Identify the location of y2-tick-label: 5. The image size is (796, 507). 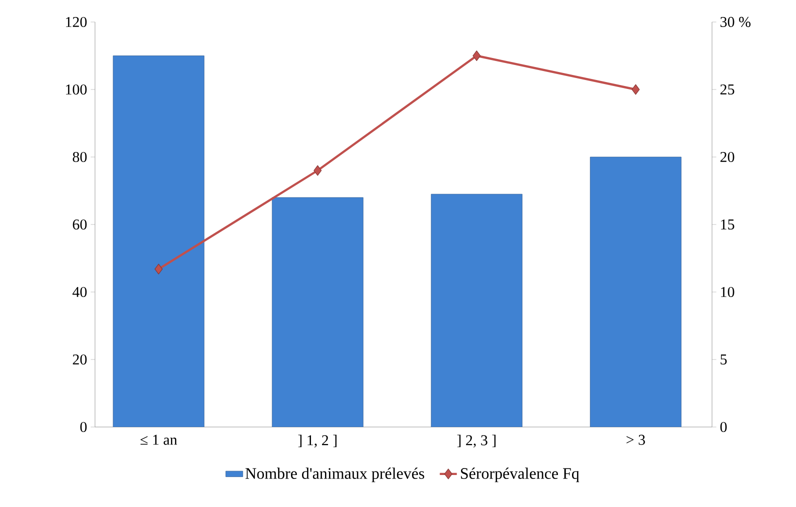
(723, 359).